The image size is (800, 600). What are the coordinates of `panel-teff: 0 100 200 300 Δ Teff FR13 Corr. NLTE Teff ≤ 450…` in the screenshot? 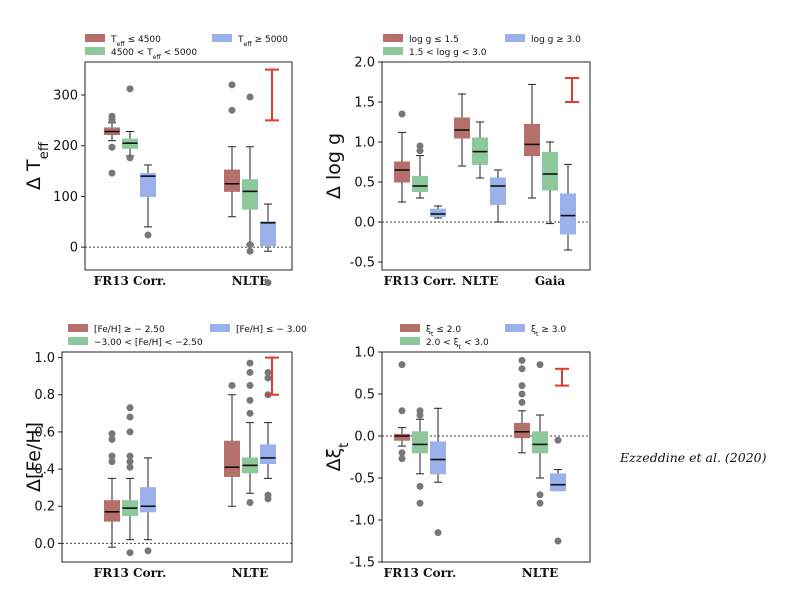 It's located at (158, 161).